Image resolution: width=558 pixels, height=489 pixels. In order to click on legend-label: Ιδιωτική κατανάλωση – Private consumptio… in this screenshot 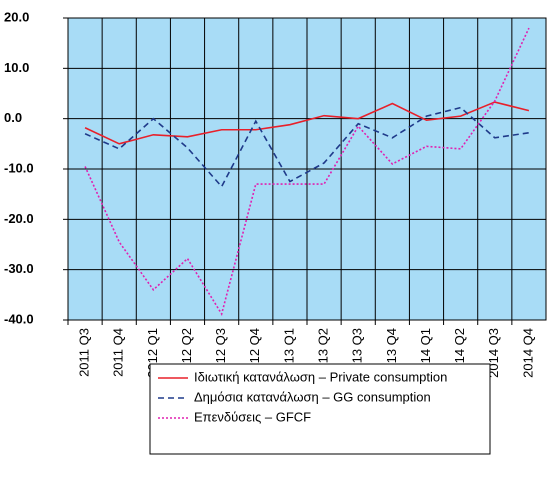, I will do `click(320, 376)`.